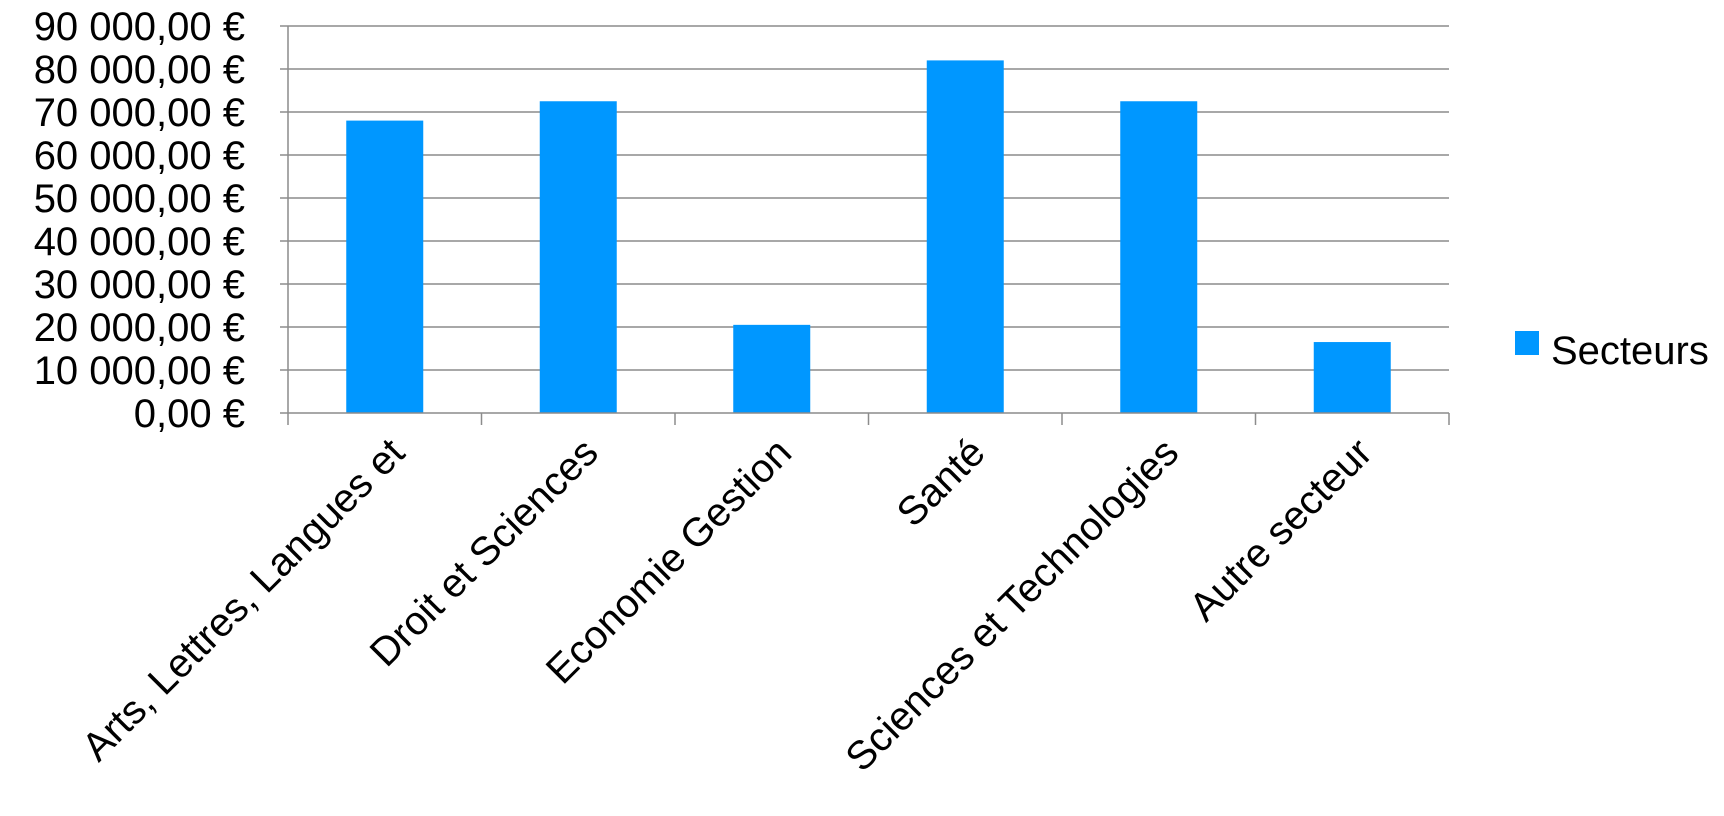  I want to click on legend-label: Secteurs, so click(1630, 351).